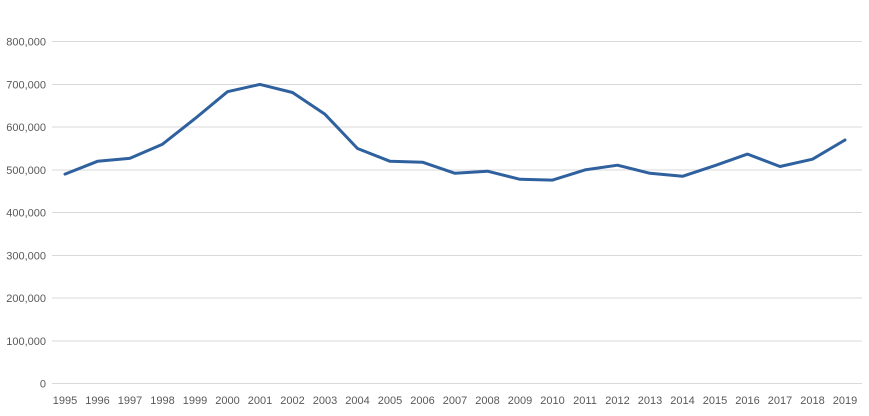 The width and height of the screenshot is (869, 416). Describe the element at coordinates (812, 401) in the screenshot. I see `x-tick-label: 2018` at that location.